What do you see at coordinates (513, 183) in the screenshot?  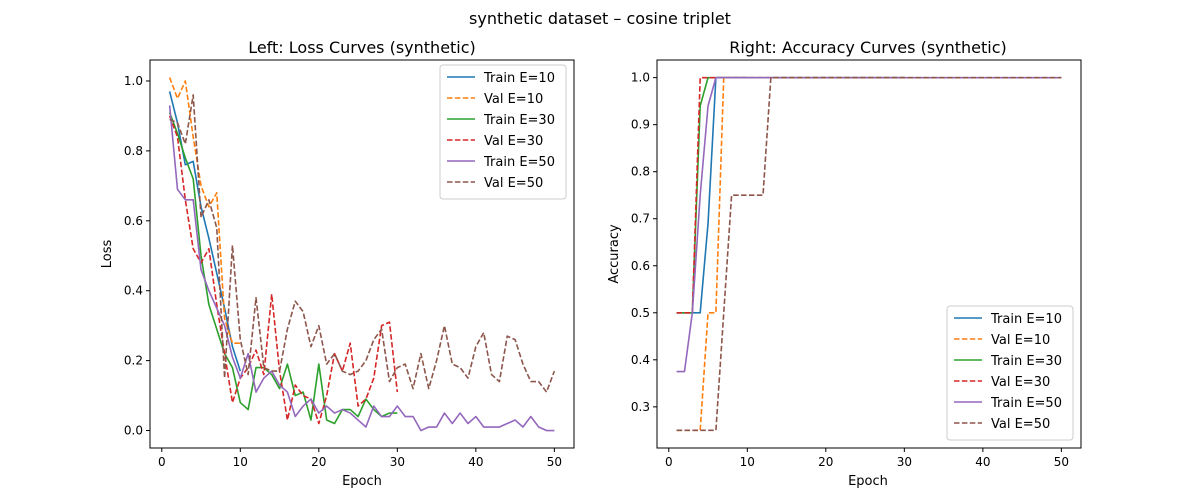 I see `loss-legend-label: Val E=50` at bounding box center [513, 183].